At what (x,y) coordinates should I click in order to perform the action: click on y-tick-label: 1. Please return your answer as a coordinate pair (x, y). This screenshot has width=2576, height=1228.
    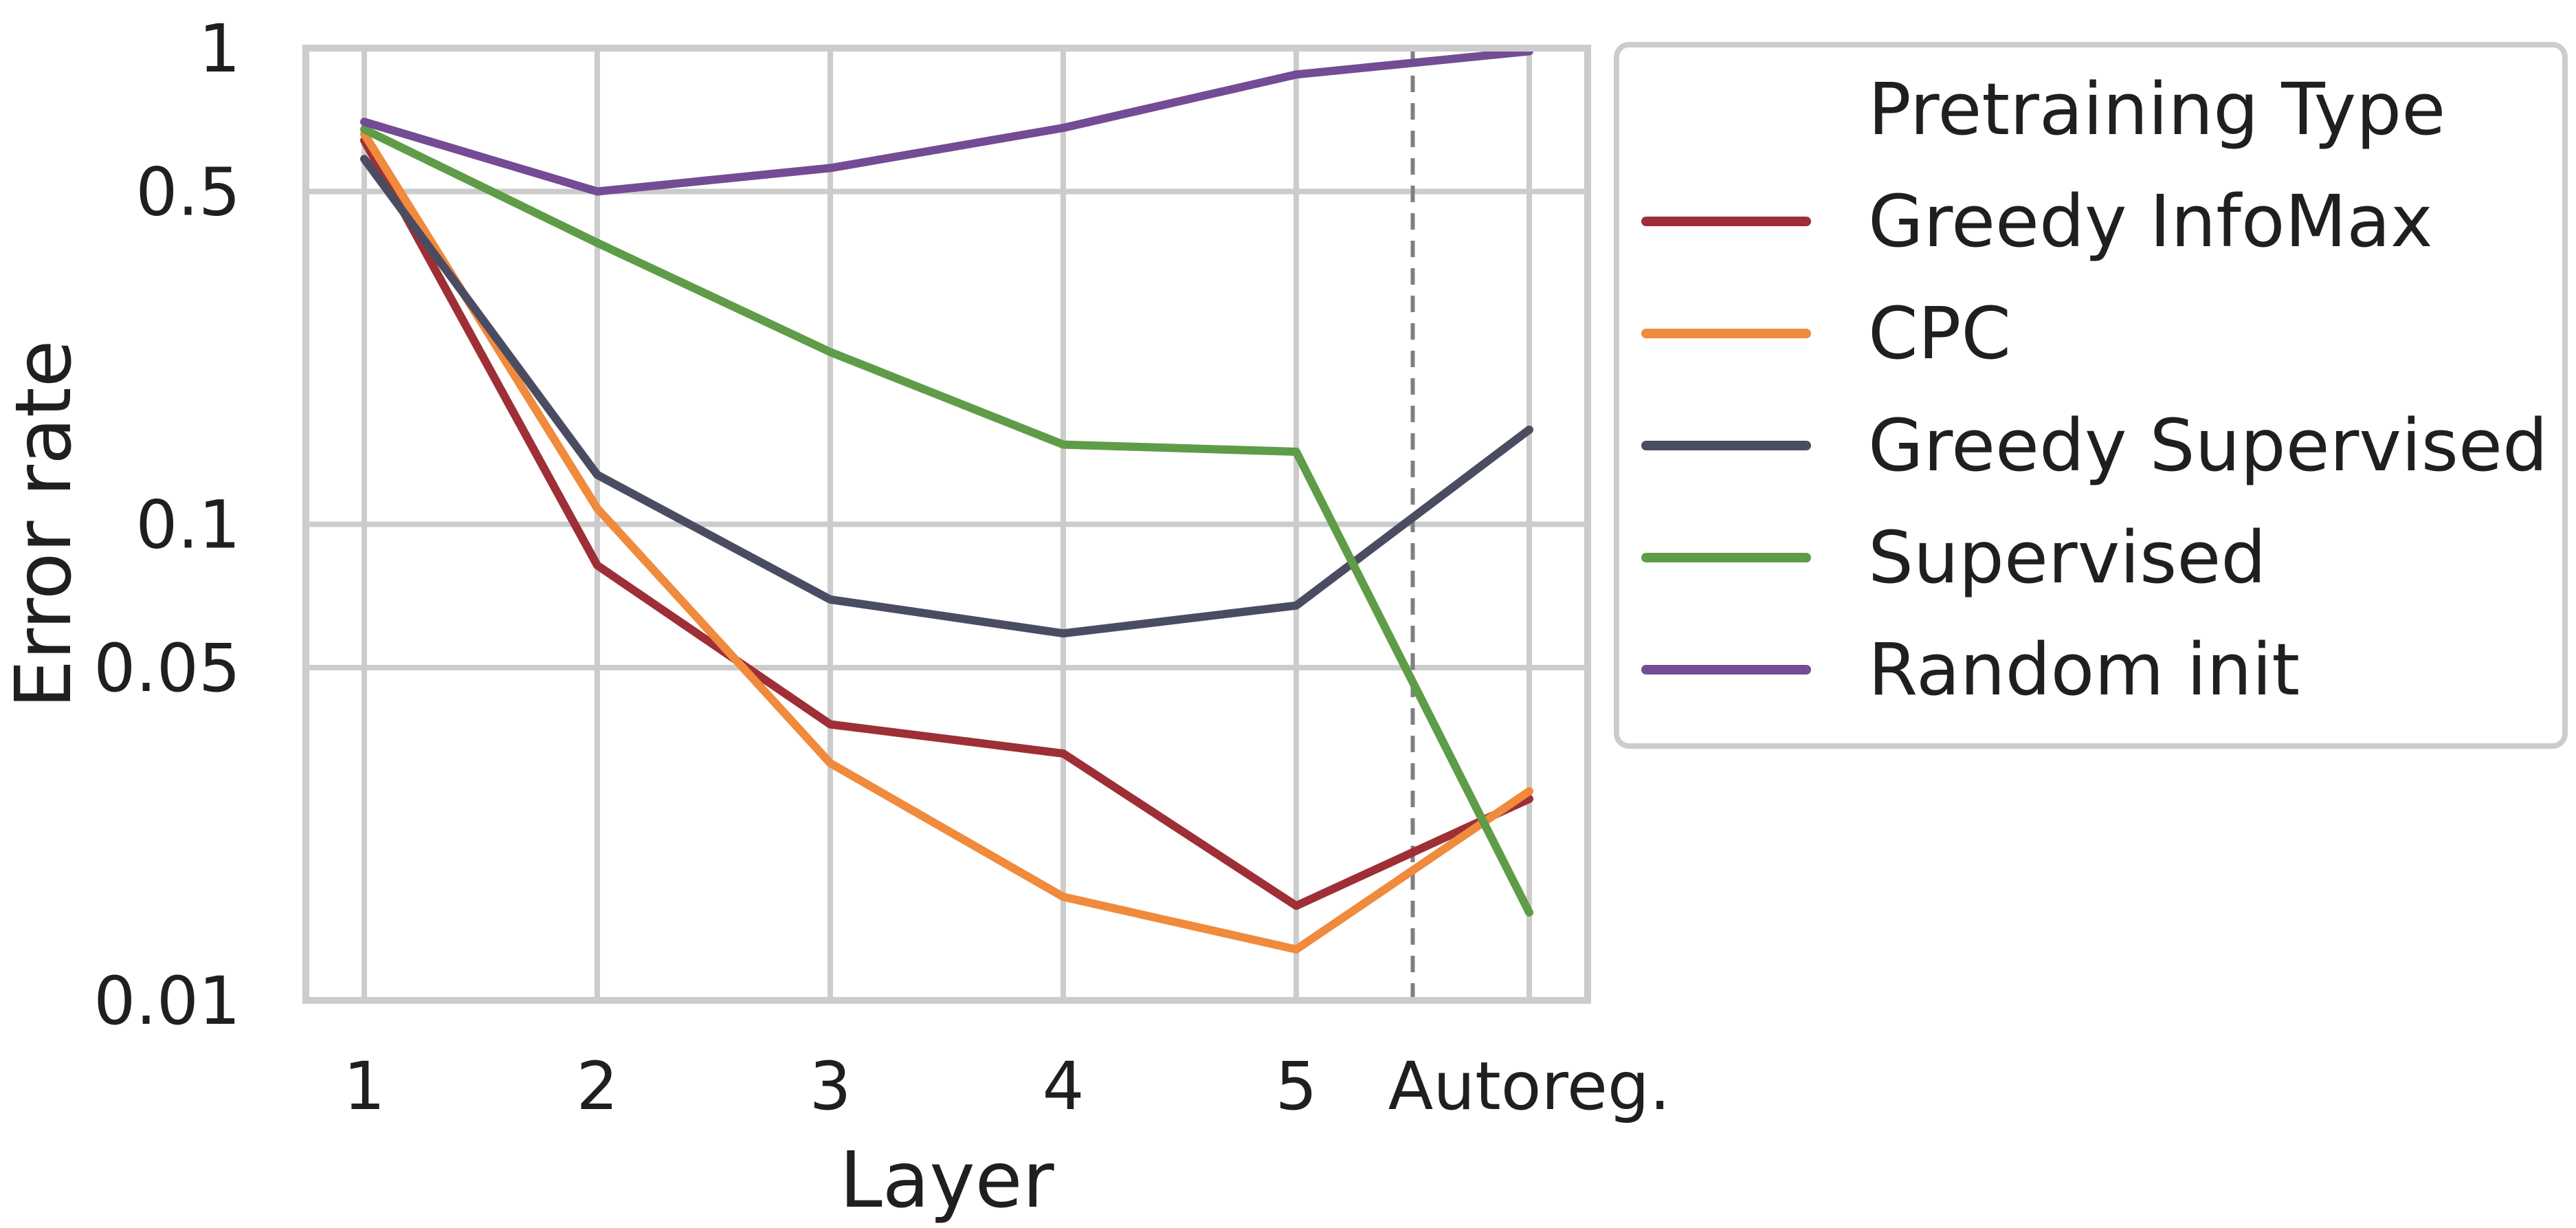
    Looking at the image, I should click on (220, 48).